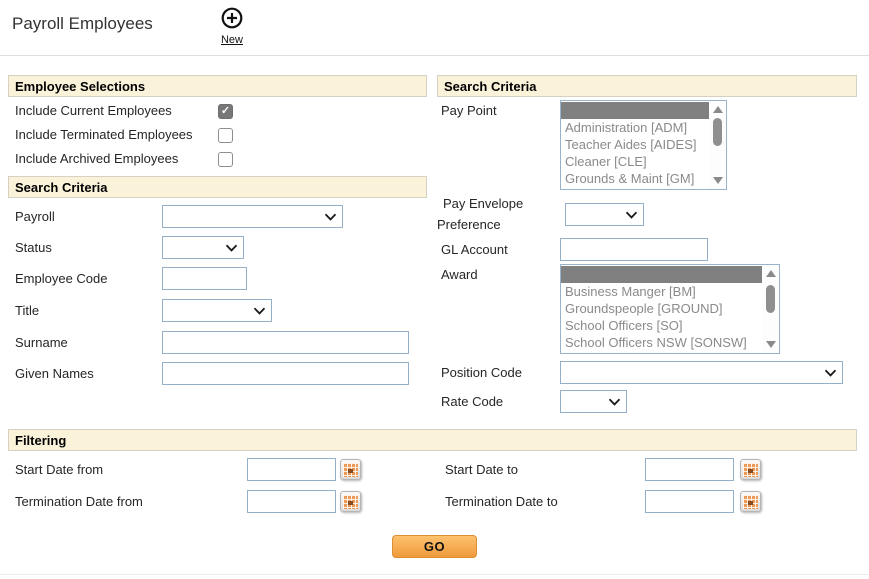  What do you see at coordinates (434, 546) in the screenshot?
I see `go-button: GO` at bounding box center [434, 546].